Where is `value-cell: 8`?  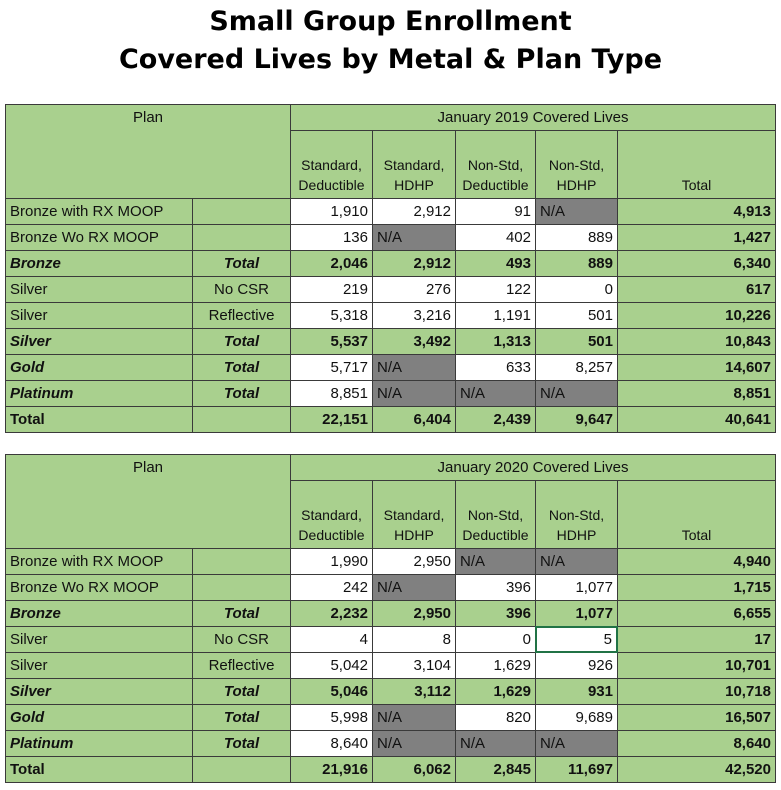 value-cell: 8 is located at coordinates (414, 639).